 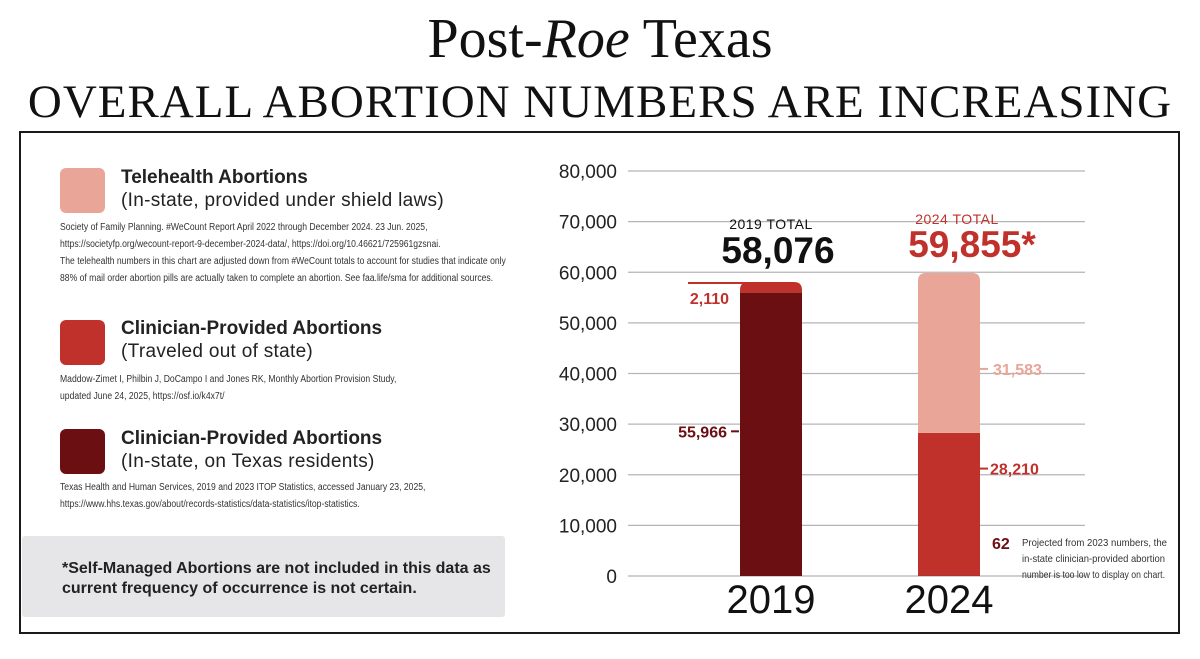 What do you see at coordinates (1014, 470) in the screenshot?
I see `segment-label: 28,210` at bounding box center [1014, 470].